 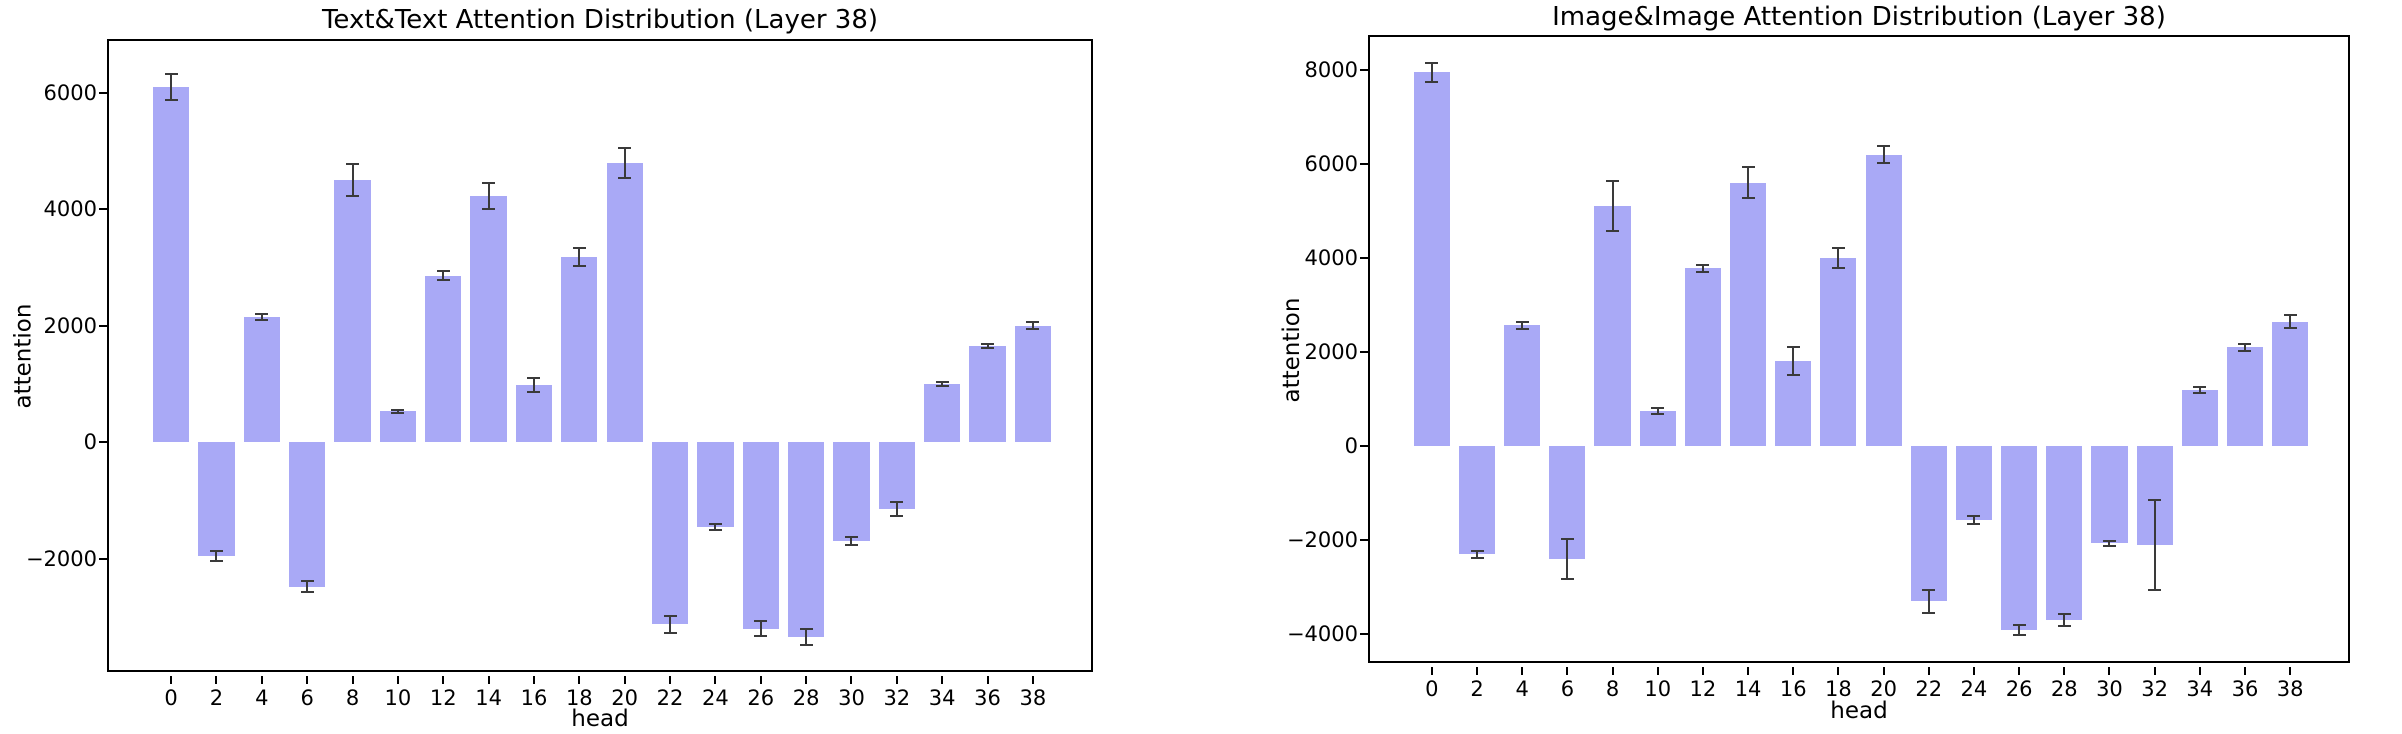 I want to click on x-axis-label: head, so click(x=1859, y=711).